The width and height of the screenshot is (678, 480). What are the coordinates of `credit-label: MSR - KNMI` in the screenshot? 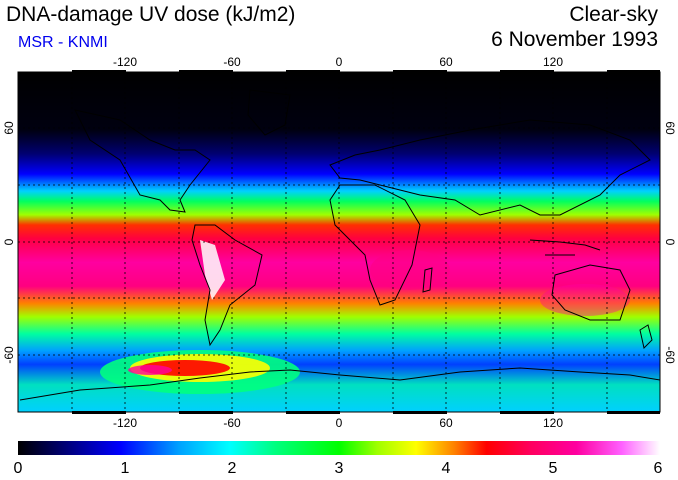 It's located at (63, 42).